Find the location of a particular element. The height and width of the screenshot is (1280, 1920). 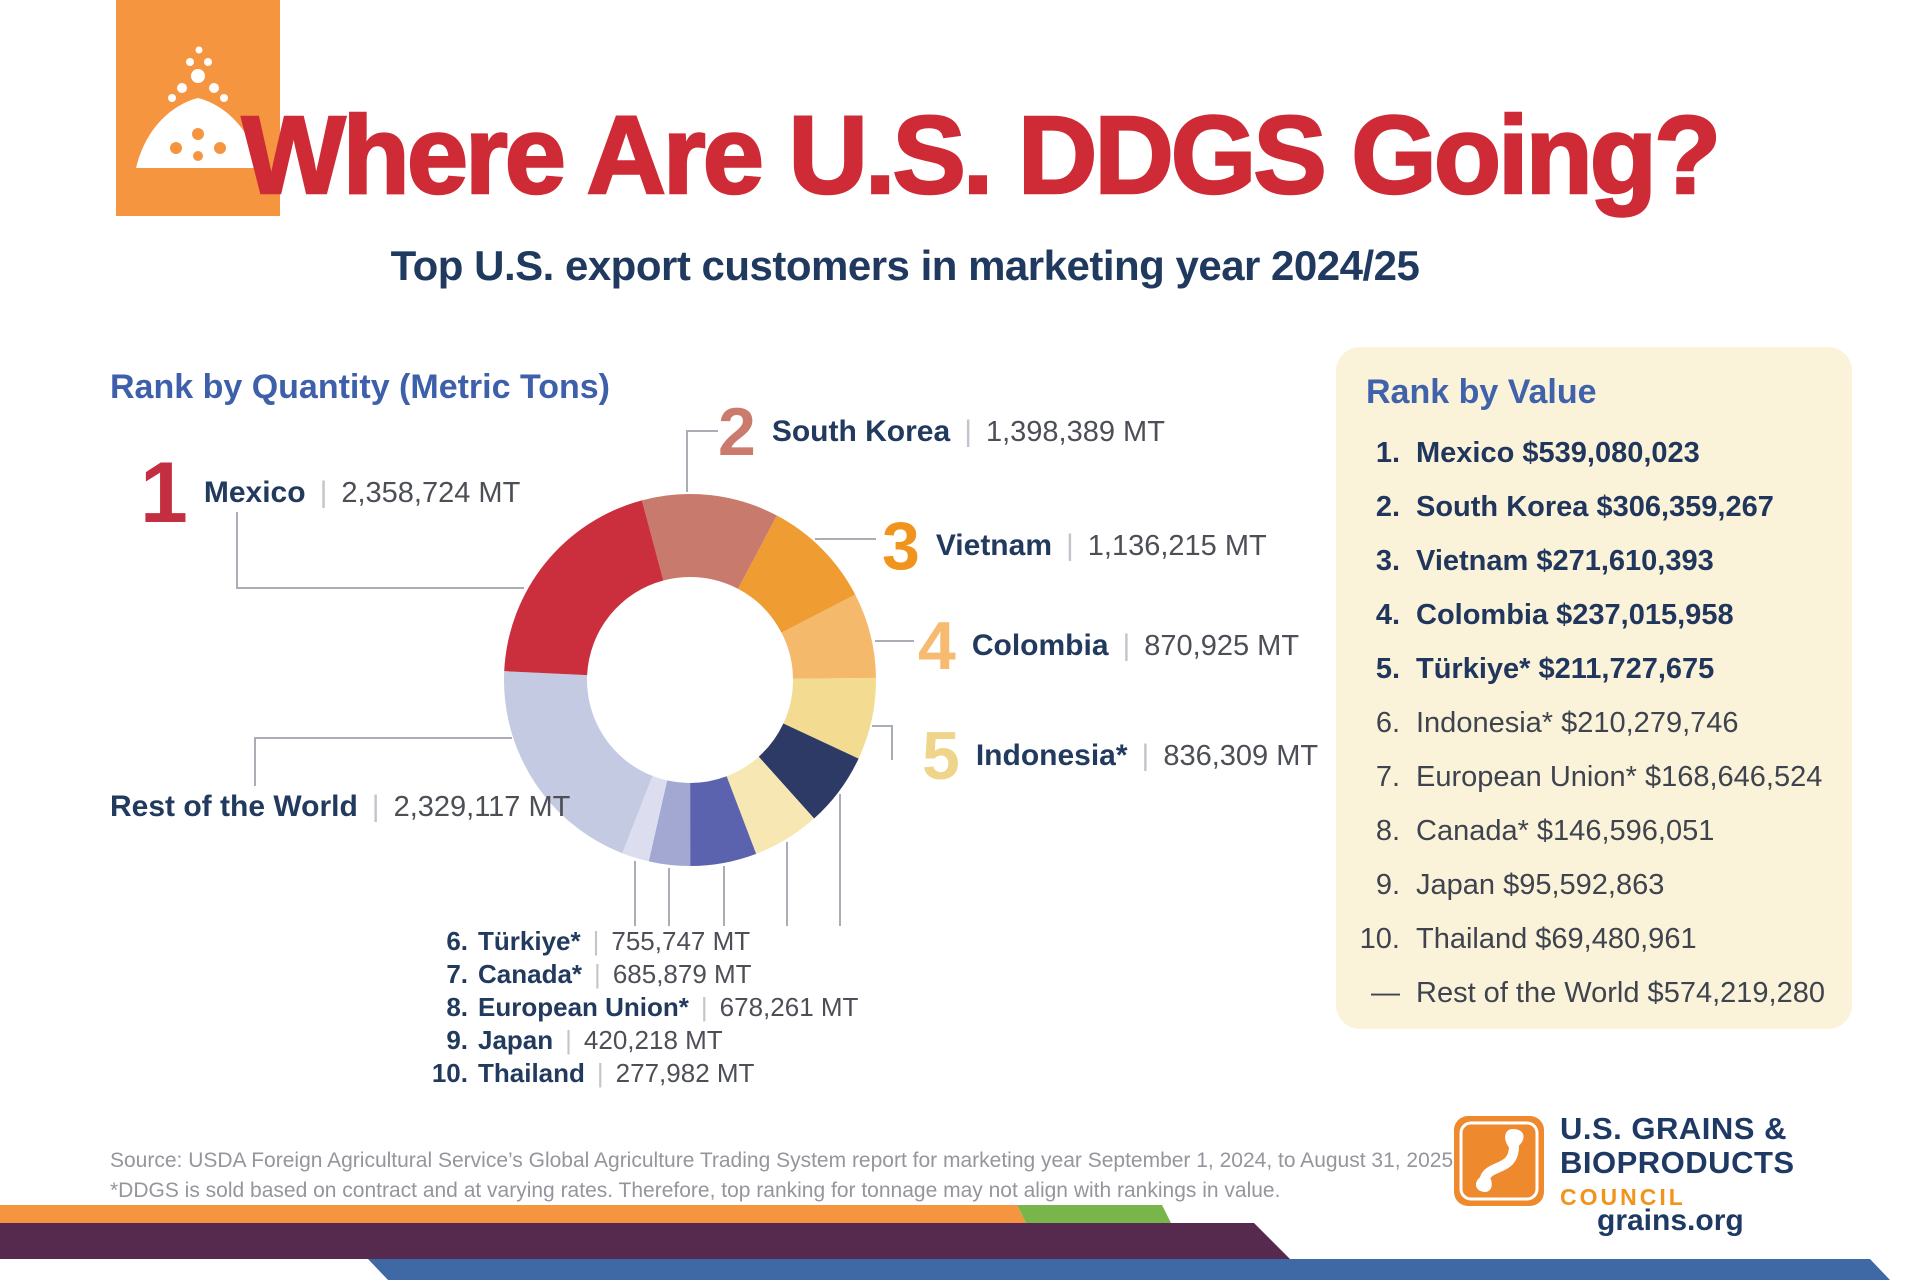

value-rank-item: 8. Canada* $146,596,051 is located at coordinates (1545, 830).